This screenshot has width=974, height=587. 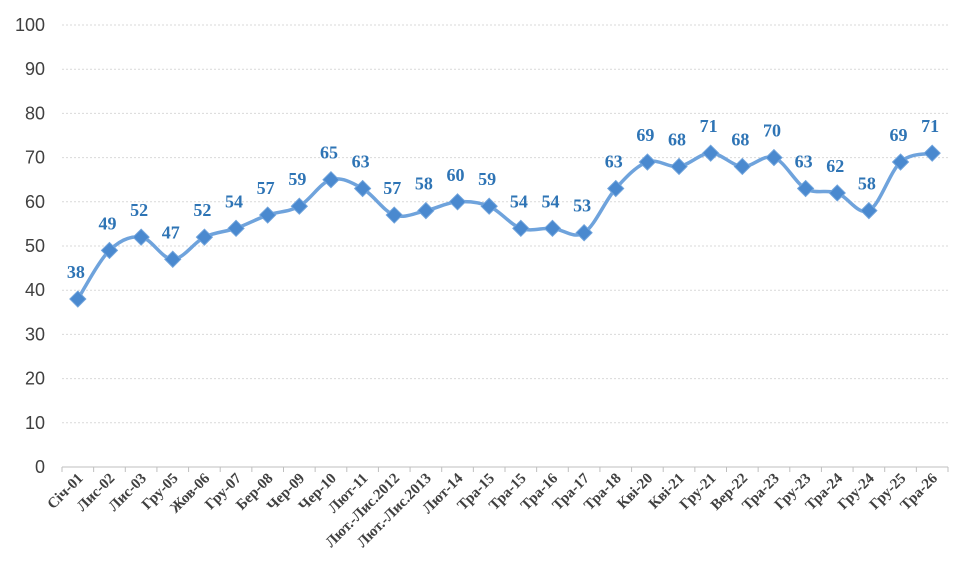 I want to click on y-tick-label: 60, so click(x=35, y=202).